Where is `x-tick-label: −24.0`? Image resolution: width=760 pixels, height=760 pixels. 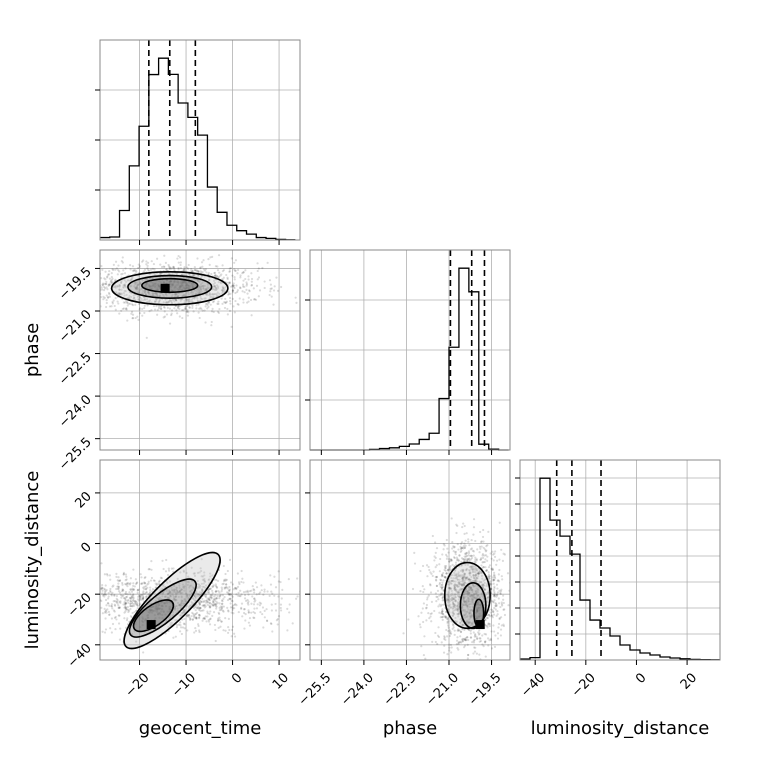 x-tick-label: −24.0 is located at coordinates (357, 689).